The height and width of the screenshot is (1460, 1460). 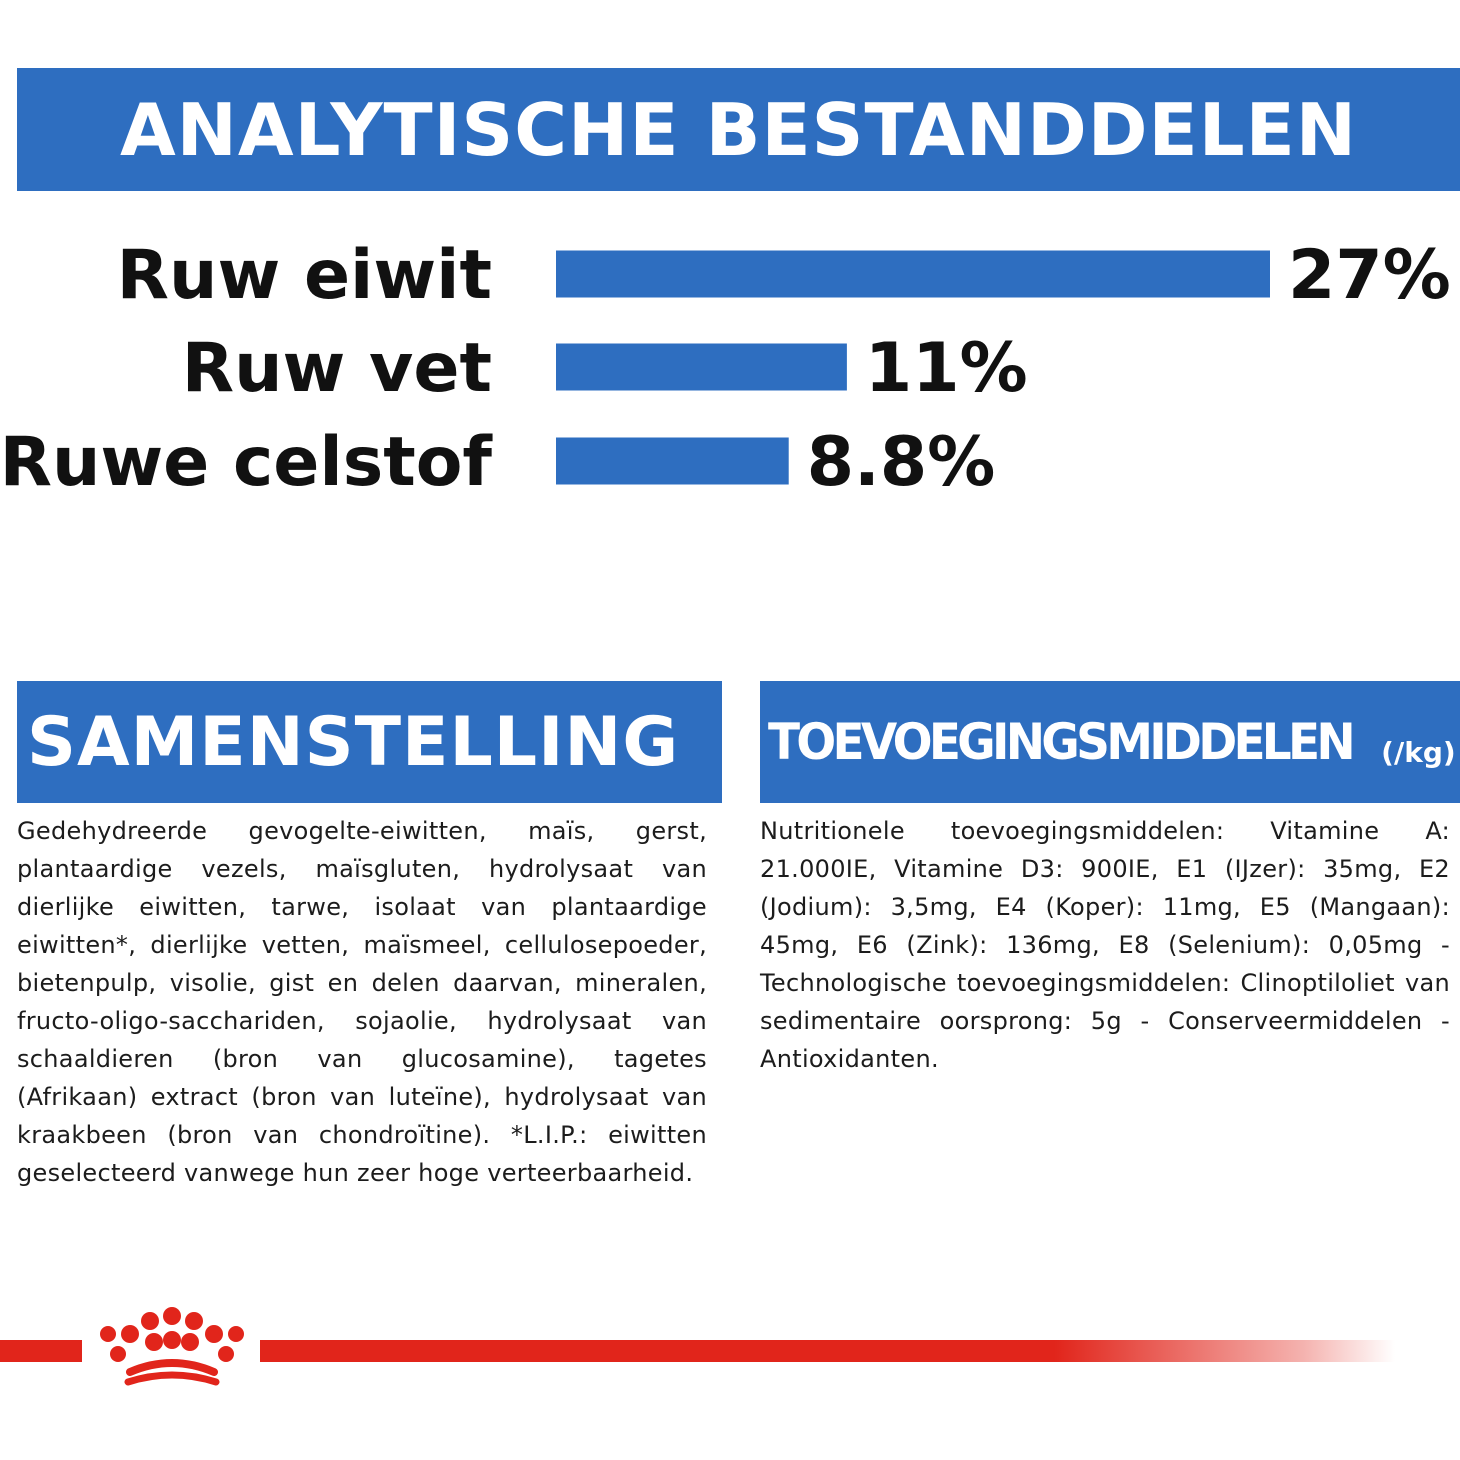 What do you see at coordinates (246, 462) in the screenshot?
I see `category-label: Ruwe celstof` at bounding box center [246, 462].